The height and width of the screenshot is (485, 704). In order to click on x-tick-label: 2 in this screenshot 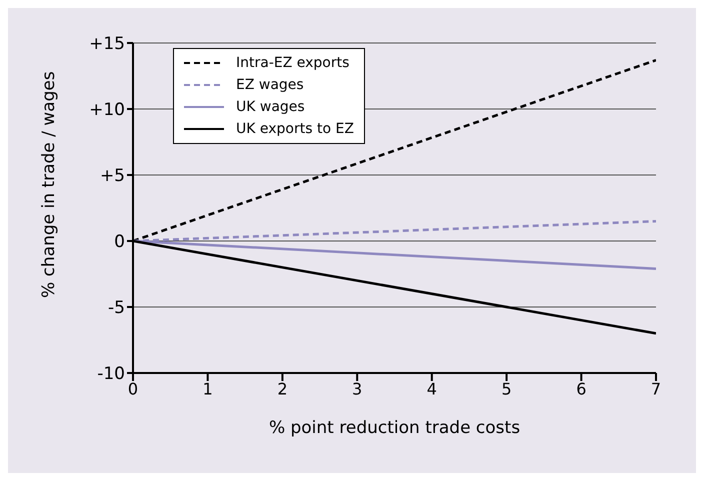, I will do `click(282, 388)`.